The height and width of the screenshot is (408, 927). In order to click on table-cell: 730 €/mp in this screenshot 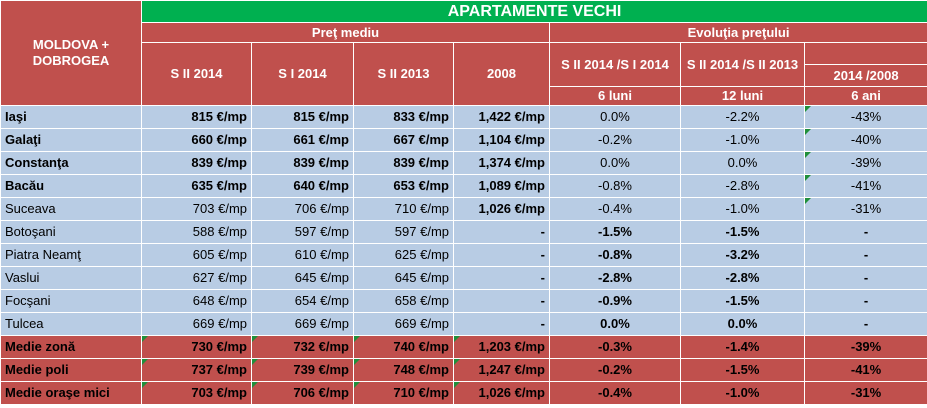, I will do `click(196, 347)`.